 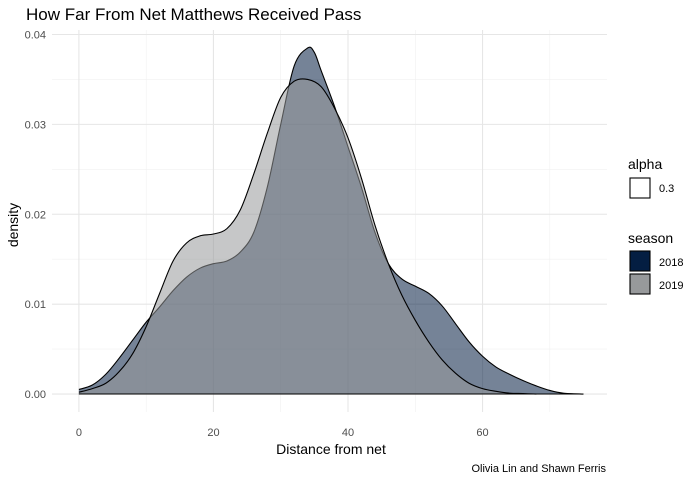 What do you see at coordinates (645, 164) in the screenshot?
I see `legend-title-alpha: alpha` at bounding box center [645, 164].